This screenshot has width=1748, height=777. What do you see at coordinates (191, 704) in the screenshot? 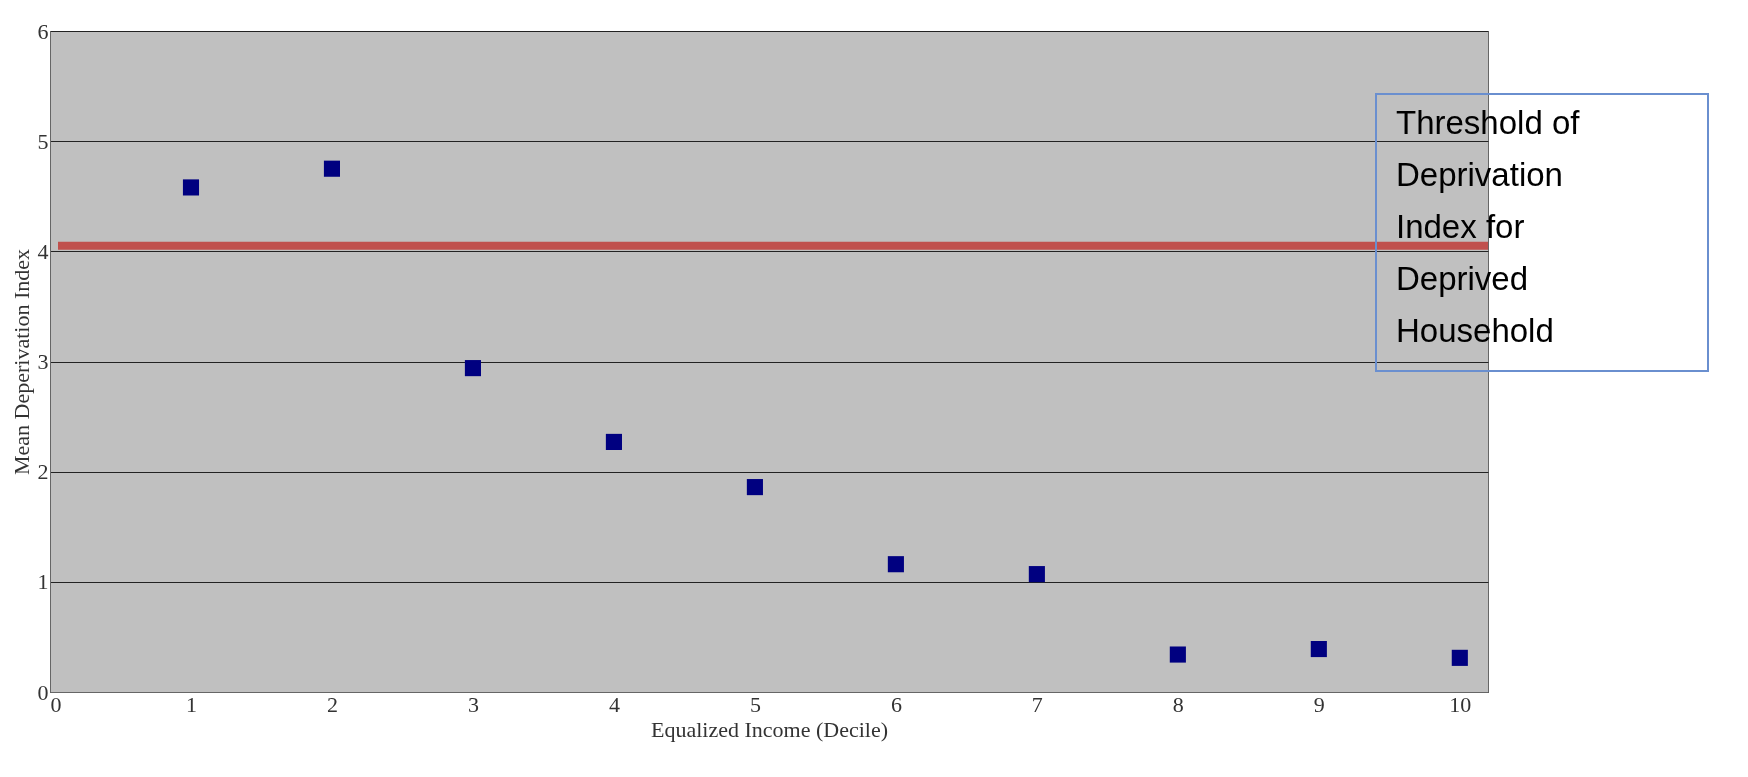
I see `x-tick-label: 1` at bounding box center [191, 704].